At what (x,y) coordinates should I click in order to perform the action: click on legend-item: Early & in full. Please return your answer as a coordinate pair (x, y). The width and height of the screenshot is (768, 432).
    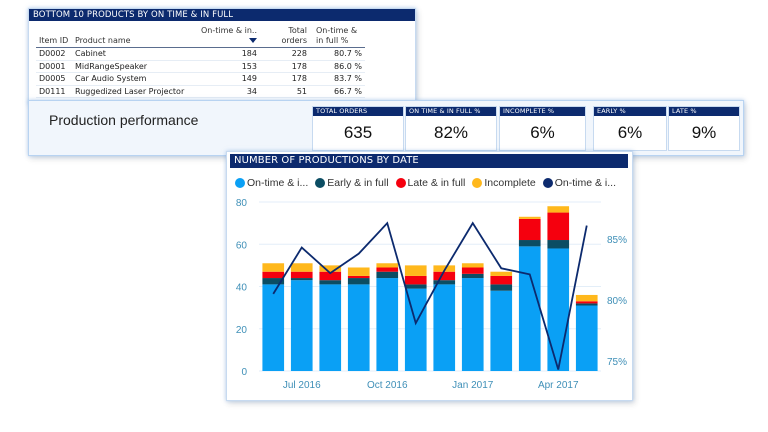
    Looking at the image, I should click on (352, 183).